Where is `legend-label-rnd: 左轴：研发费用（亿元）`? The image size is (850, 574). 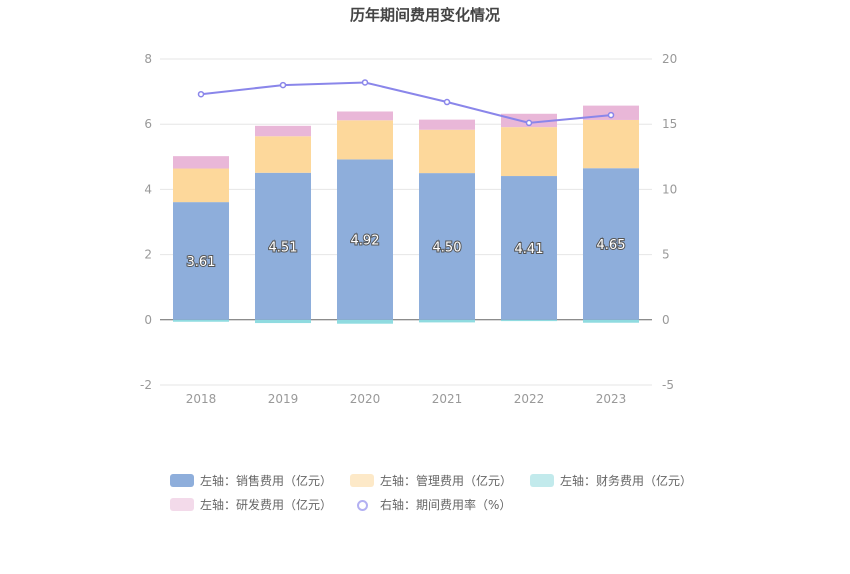 legend-label-rnd: 左轴：研发费用（亿元） is located at coordinates (266, 504).